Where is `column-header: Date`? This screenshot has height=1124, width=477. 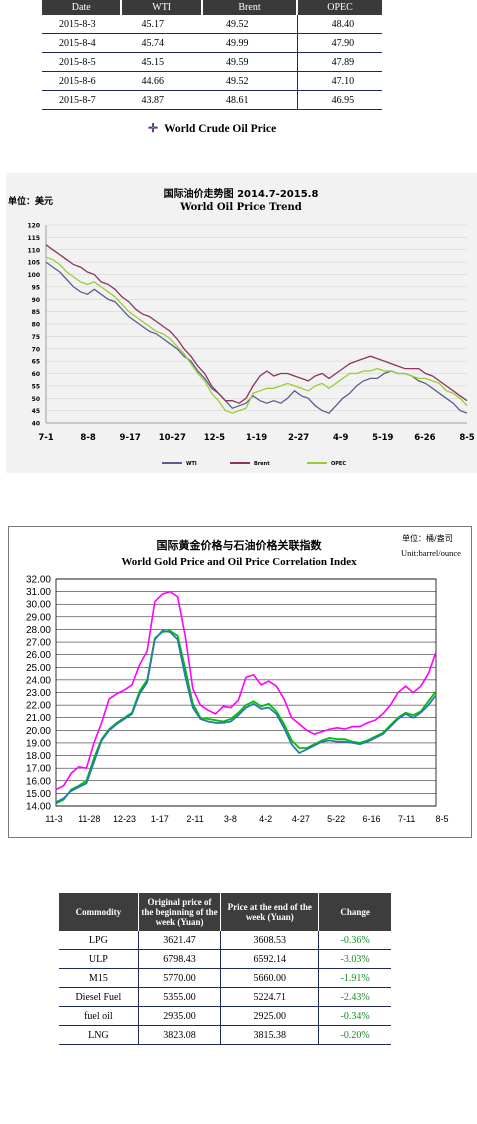 column-header: Date is located at coordinates (82, 7).